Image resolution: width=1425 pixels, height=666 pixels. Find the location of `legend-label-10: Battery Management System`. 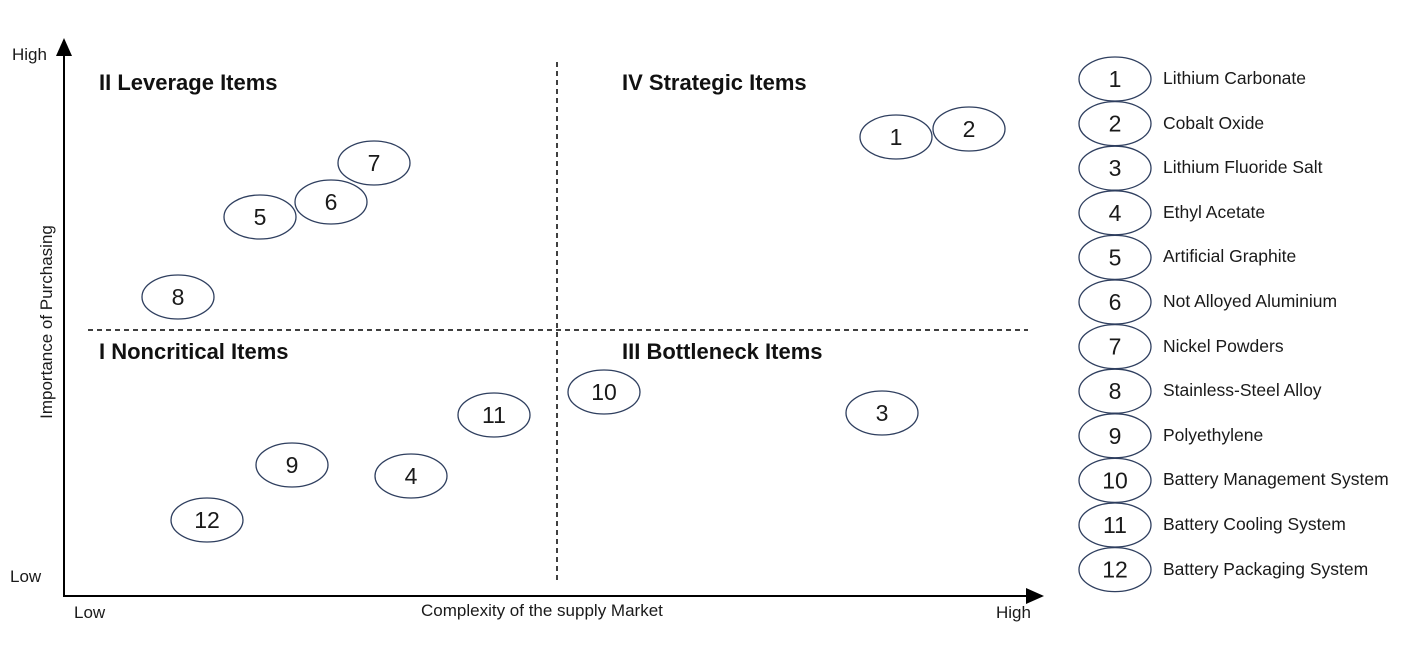

legend-label-10: Battery Management System is located at coordinates (1276, 479).